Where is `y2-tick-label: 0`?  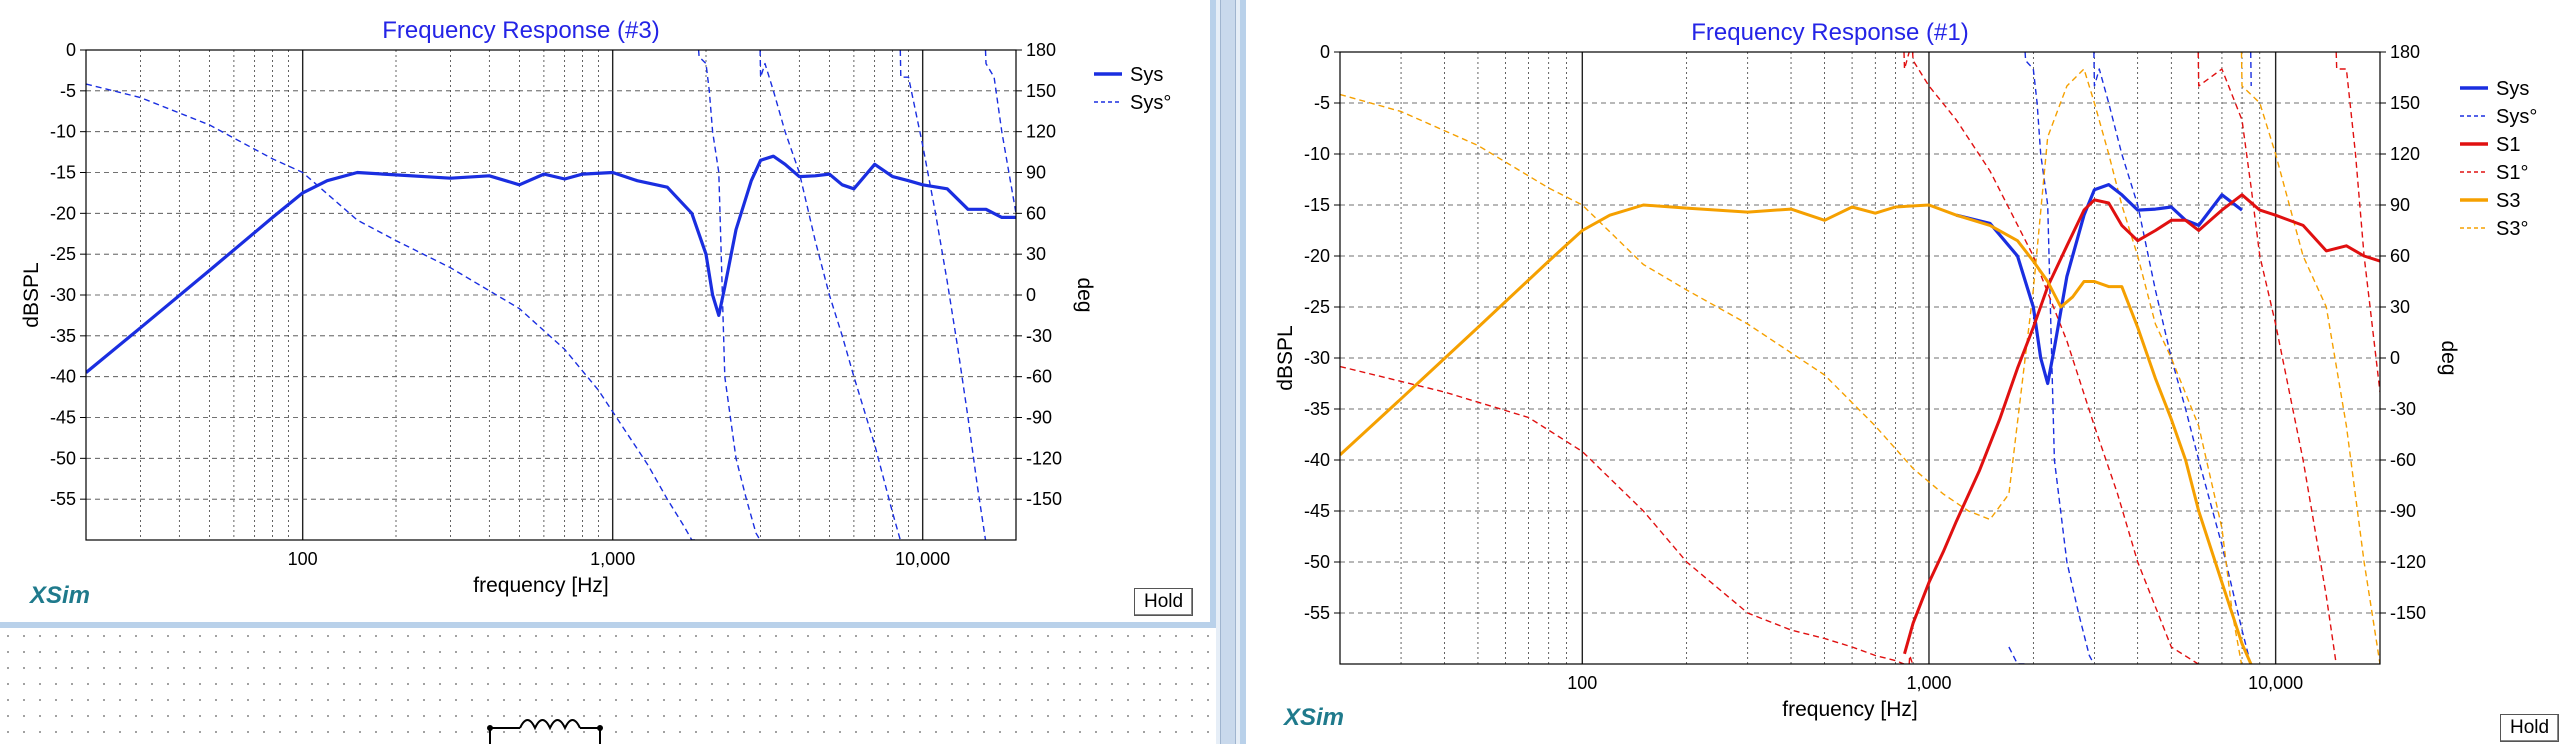
y2-tick-label: 0 is located at coordinates (1031, 295).